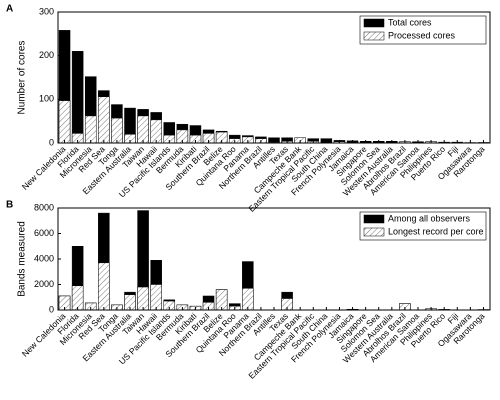 This screenshot has height=400, width=500. Describe the element at coordinates (46, 99) in the screenshot. I see `y-tick-label: 100` at that location.